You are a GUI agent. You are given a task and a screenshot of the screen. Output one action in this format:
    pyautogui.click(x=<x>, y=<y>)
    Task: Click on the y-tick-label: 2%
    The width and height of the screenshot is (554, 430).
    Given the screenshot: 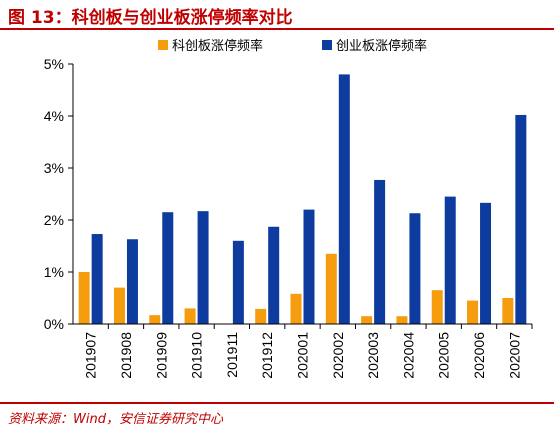 What is the action you would take?
    pyautogui.click(x=54, y=220)
    